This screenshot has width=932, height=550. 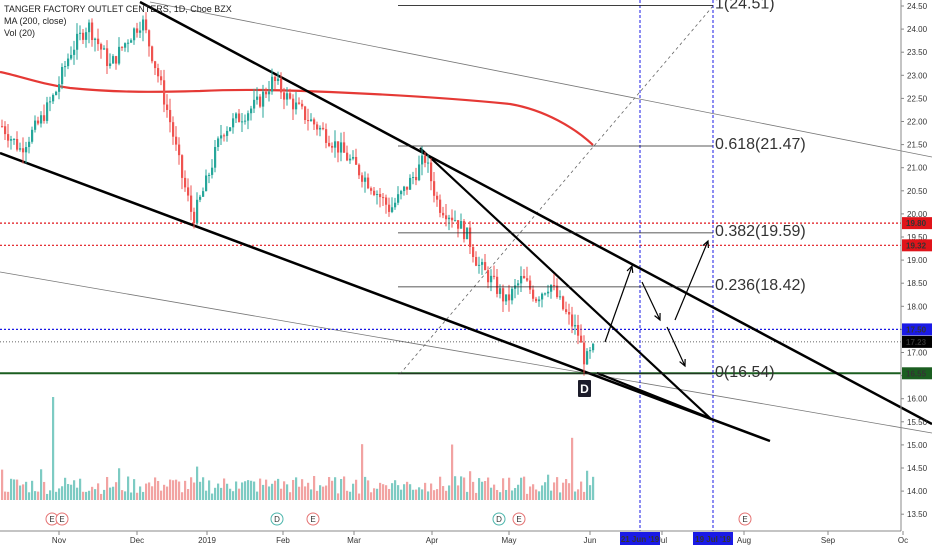 I want to click on event-marker-circle, so click(x=499, y=519).